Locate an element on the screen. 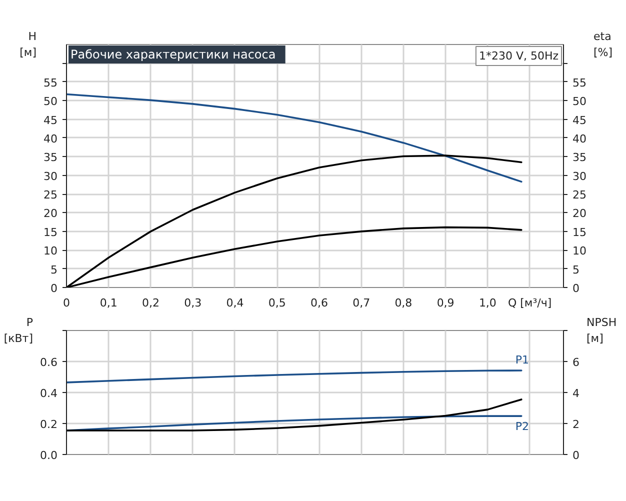  x-tick-label: 0,7 is located at coordinates (361, 303).